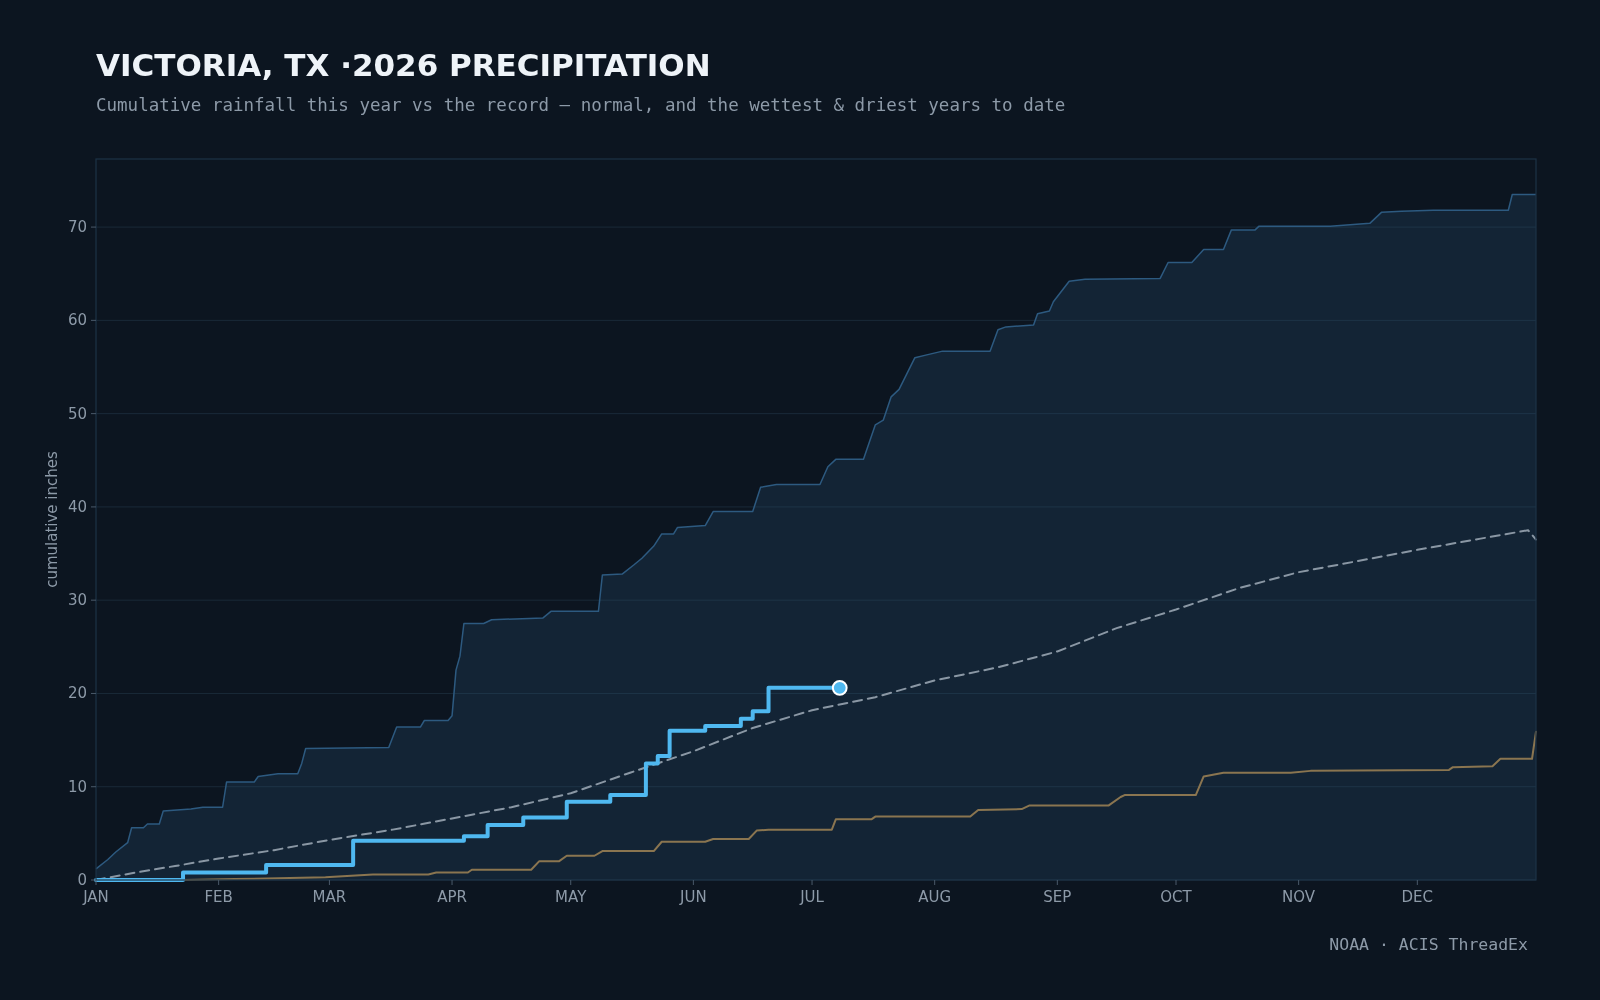 This screenshot has height=1000, width=1600. What do you see at coordinates (82, 880) in the screenshot?
I see `y-tick-label: 0` at bounding box center [82, 880].